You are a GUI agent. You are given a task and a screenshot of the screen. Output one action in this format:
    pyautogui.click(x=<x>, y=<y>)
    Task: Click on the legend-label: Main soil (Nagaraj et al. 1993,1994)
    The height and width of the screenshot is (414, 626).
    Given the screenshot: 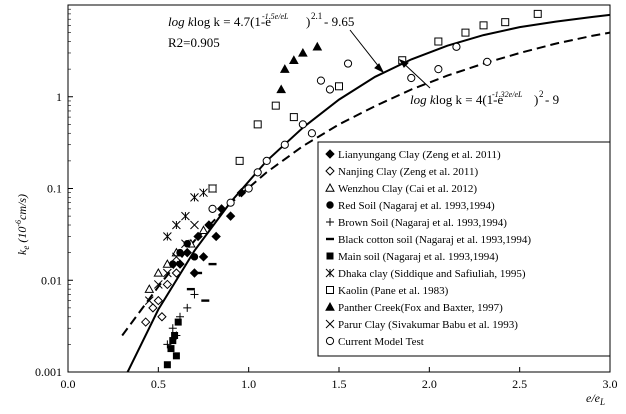 What is the action you would take?
    pyautogui.click(x=418, y=257)
    